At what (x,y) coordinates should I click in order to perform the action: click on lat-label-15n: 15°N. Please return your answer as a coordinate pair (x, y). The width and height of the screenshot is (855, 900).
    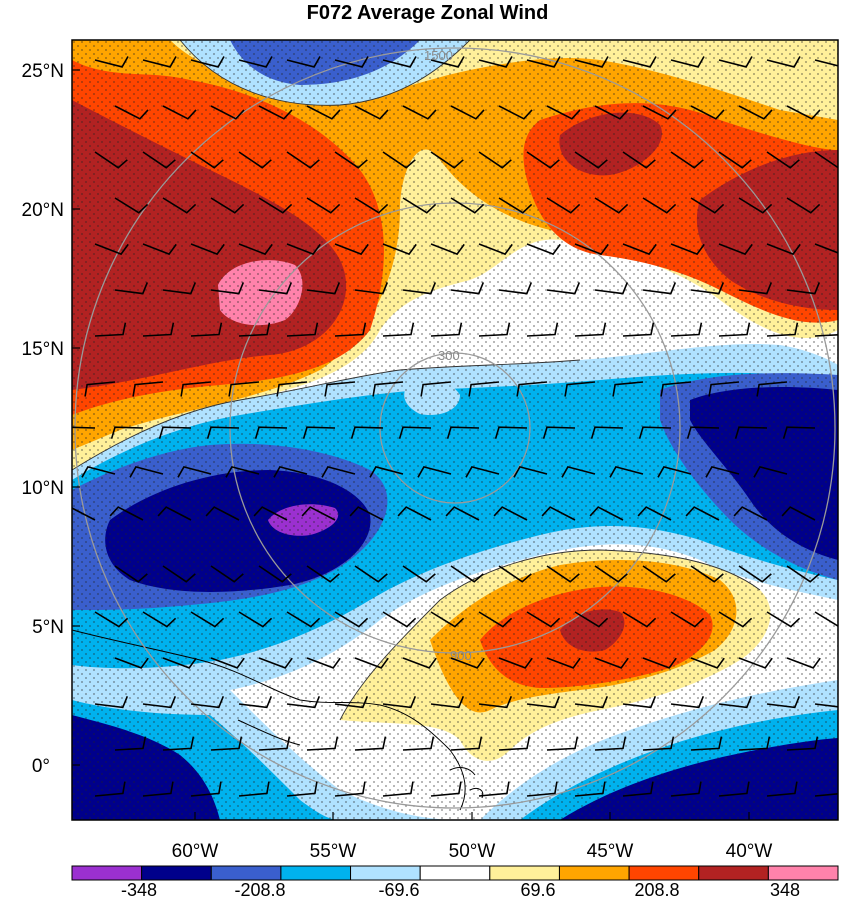
    Looking at the image, I should click on (43, 349).